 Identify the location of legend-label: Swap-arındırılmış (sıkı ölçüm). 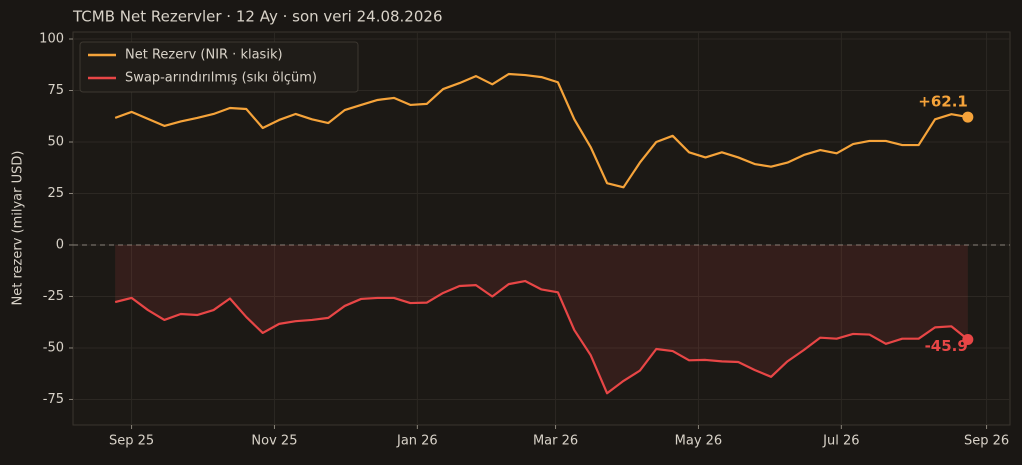
(221, 78).